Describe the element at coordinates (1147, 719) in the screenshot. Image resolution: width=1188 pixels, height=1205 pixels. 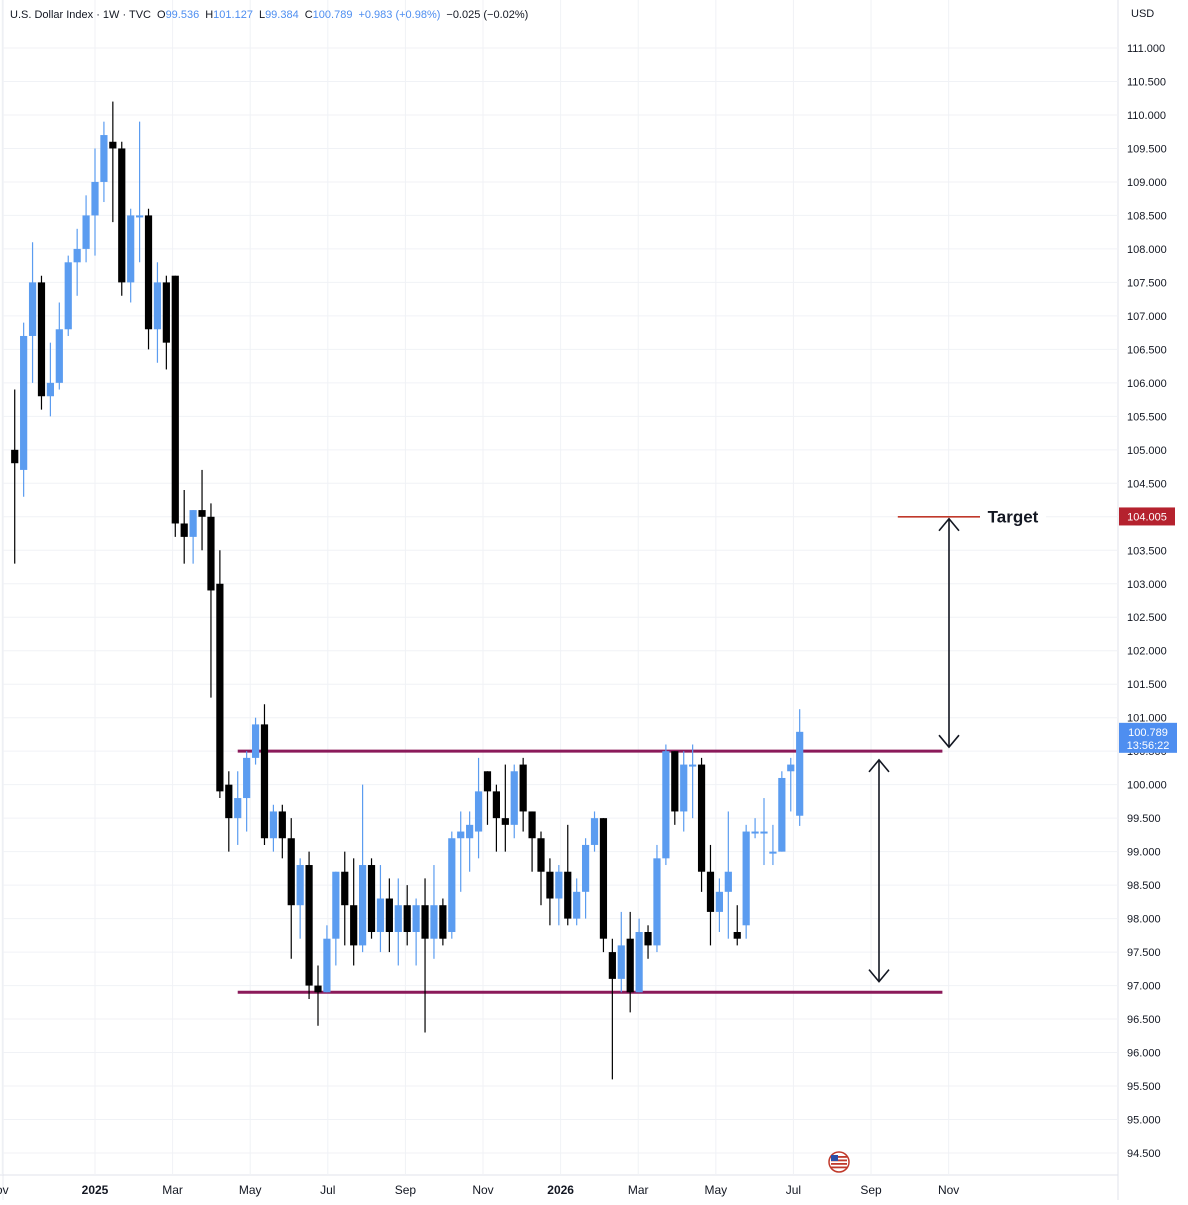
I see `y-tick-label: 101.000` at that location.